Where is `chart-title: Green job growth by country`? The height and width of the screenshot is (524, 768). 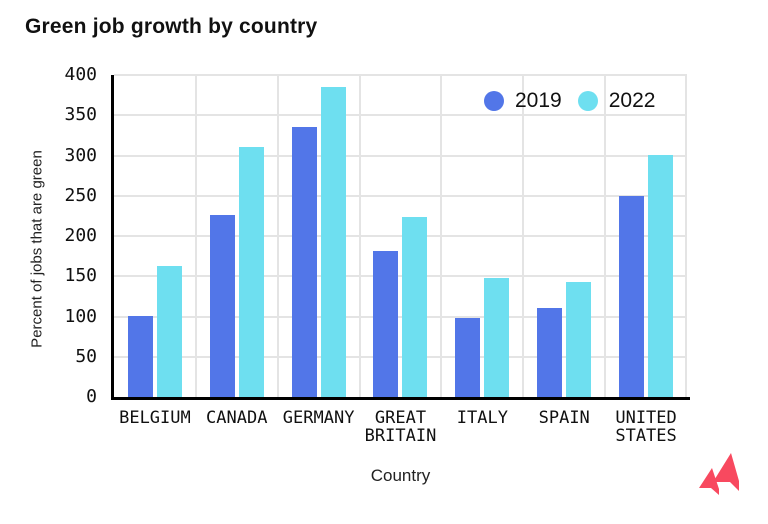 chart-title: Green job growth by country is located at coordinates (171, 26).